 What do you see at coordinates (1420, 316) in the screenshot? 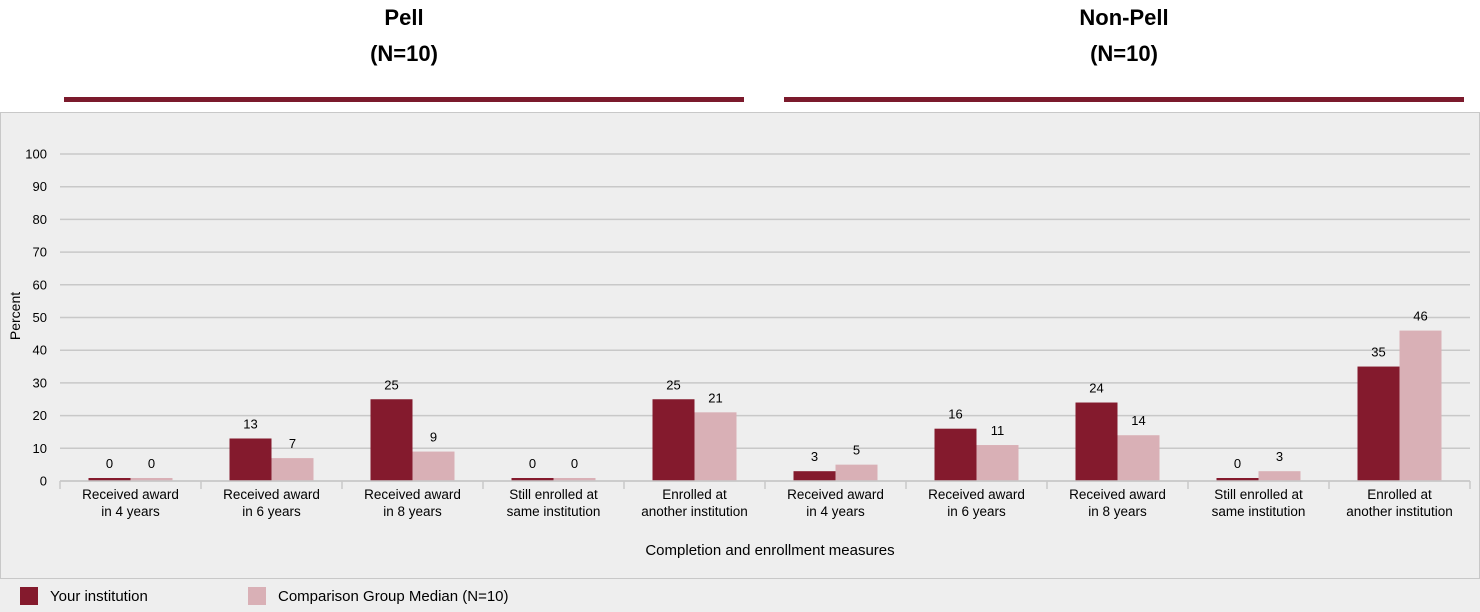
I see `data-label: 46` at bounding box center [1420, 316].